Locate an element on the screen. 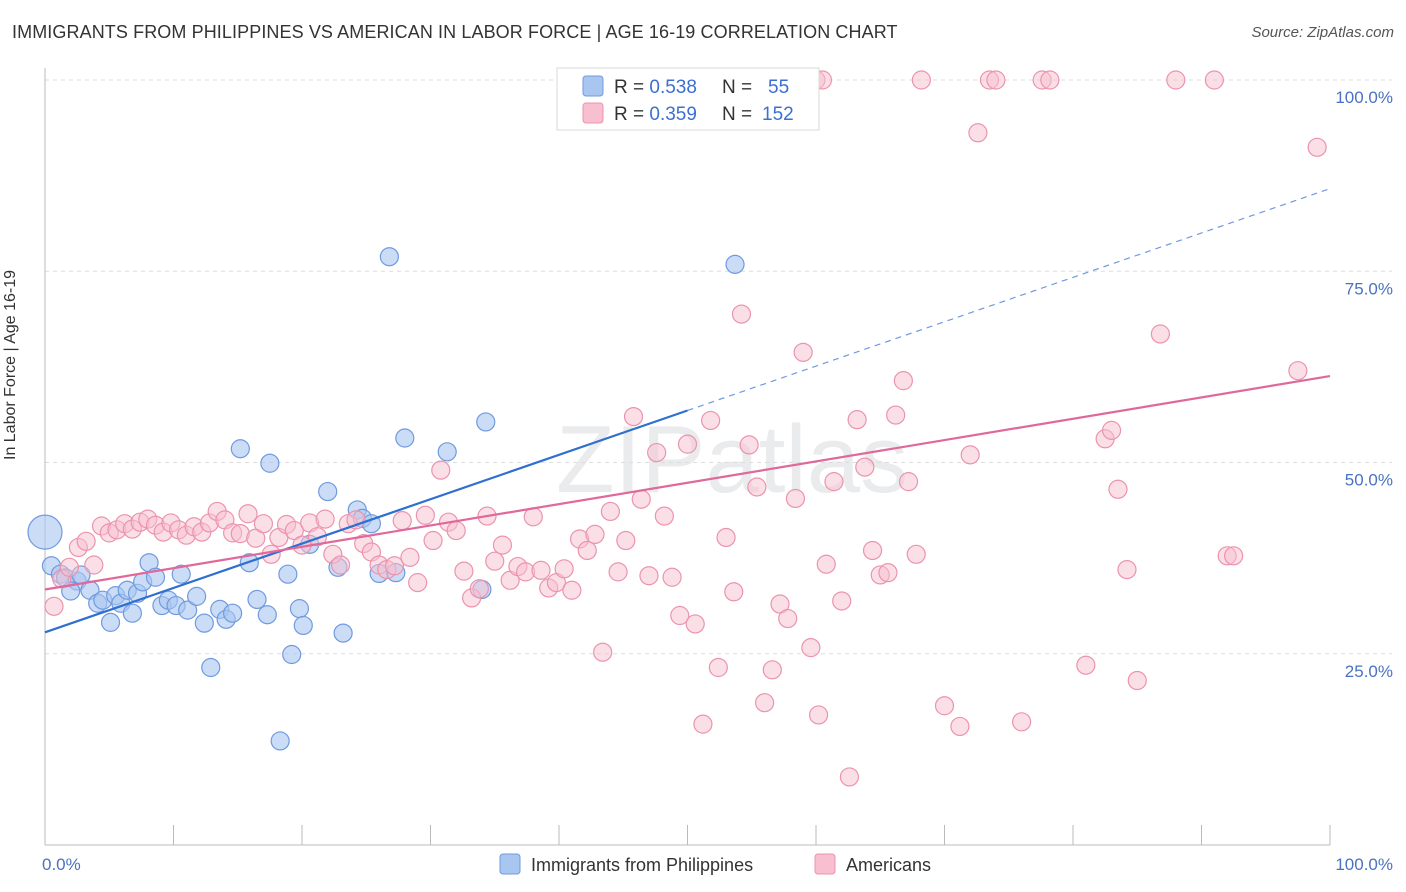  svg-text: R = 0.538 is located at coordinates (655, 87).